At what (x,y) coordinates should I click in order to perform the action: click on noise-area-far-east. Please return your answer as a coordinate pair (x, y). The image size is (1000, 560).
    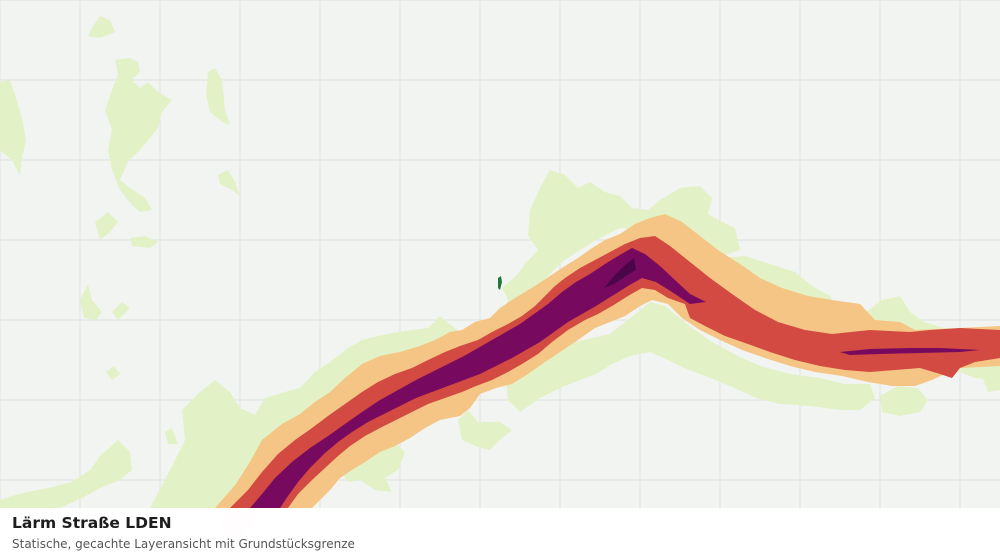
    Looking at the image, I should click on (991, 381).